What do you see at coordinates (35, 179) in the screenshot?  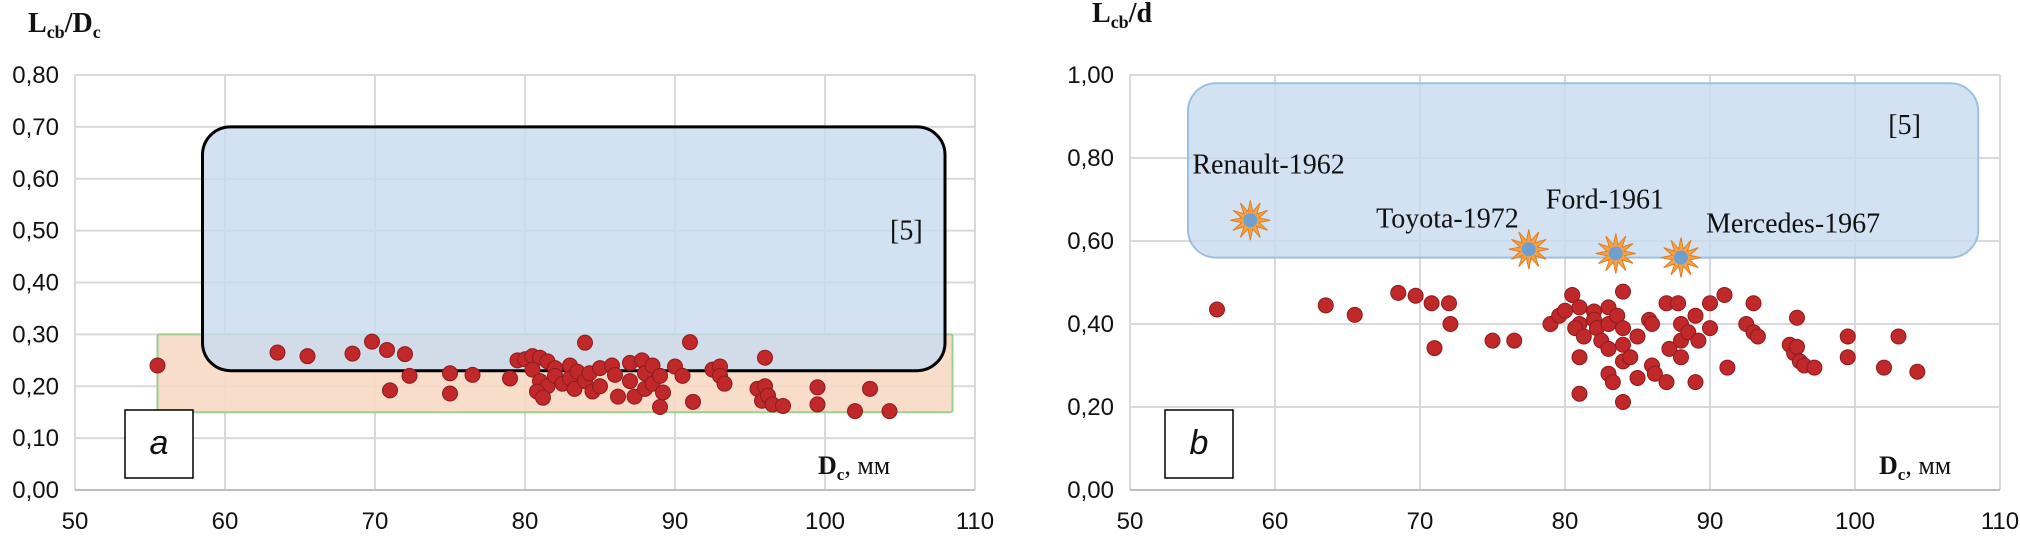 I see `y-tick-label: 0,60` at bounding box center [35, 179].